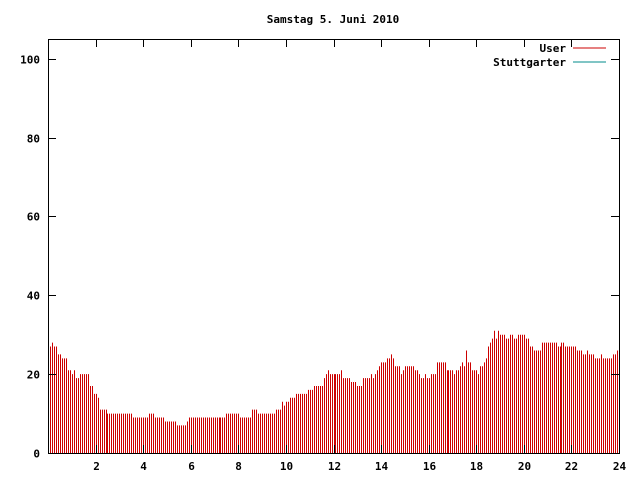 The width and height of the screenshot is (640, 480). I want to click on y-tick-label-5: 100, so click(30, 60).